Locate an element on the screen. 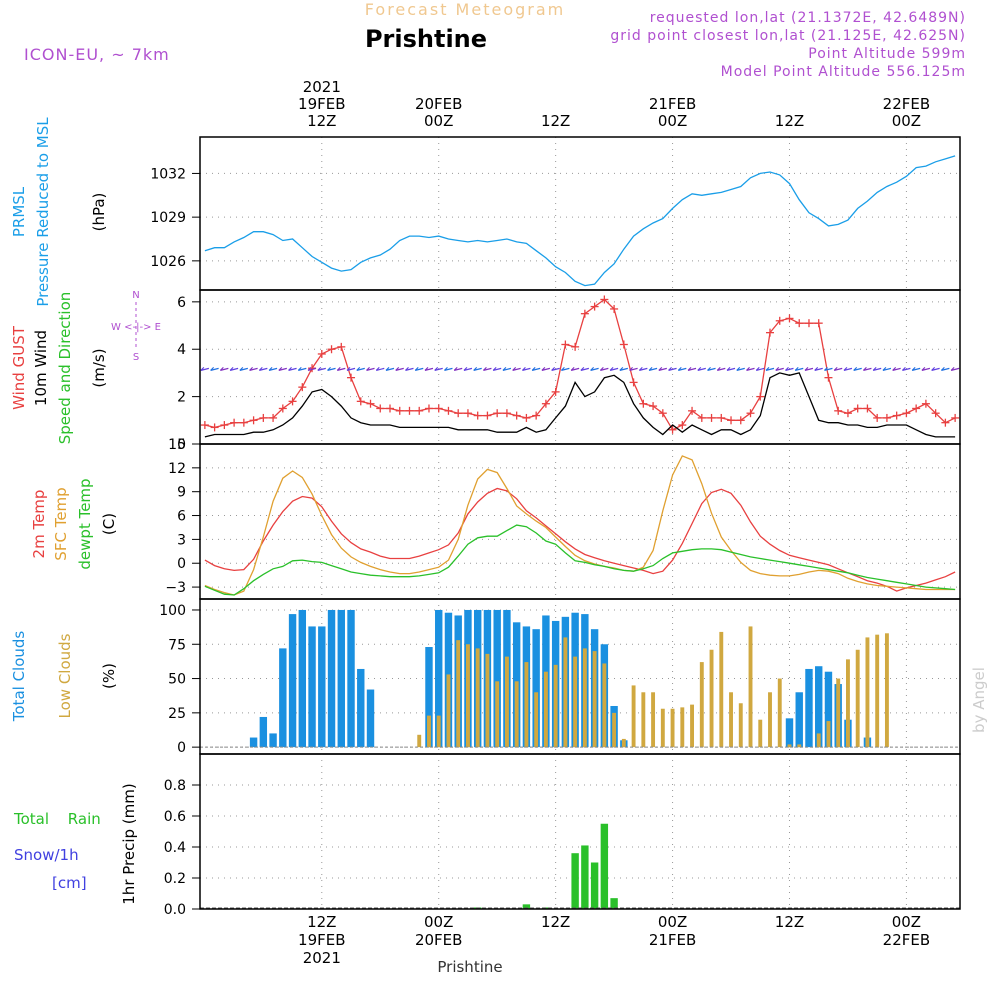  y-tick-label: 6 is located at coordinates (181, 303).